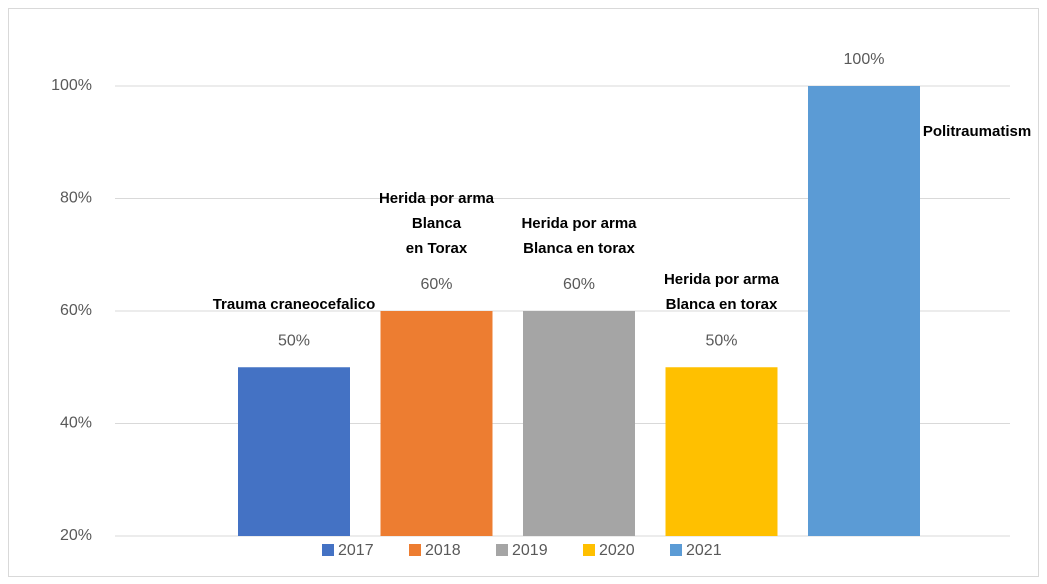 The height and width of the screenshot is (584, 1047). Describe the element at coordinates (76, 198) in the screenshot. I see `y-tick-label: 80%` at that location.